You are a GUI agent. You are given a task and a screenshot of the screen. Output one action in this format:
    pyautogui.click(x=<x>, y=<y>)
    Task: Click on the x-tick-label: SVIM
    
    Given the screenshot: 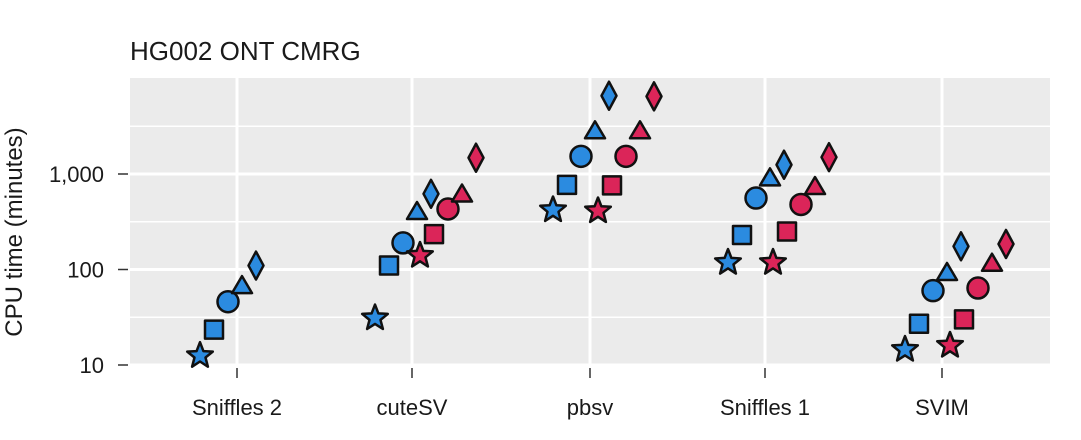 What is the action you would take?
    pyautogui.click(x=942, y=407)
    